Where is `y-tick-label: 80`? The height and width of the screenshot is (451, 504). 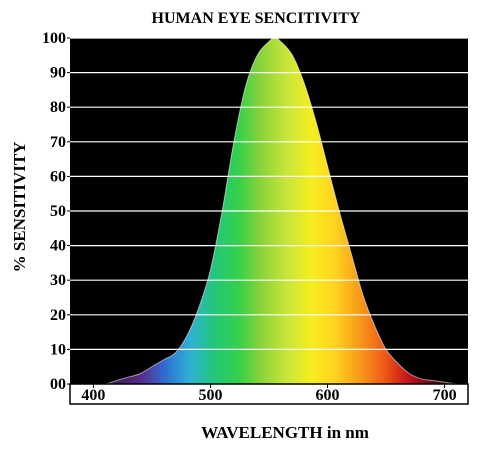 y-tick-label: 80 is located at coordinates (58, 107).